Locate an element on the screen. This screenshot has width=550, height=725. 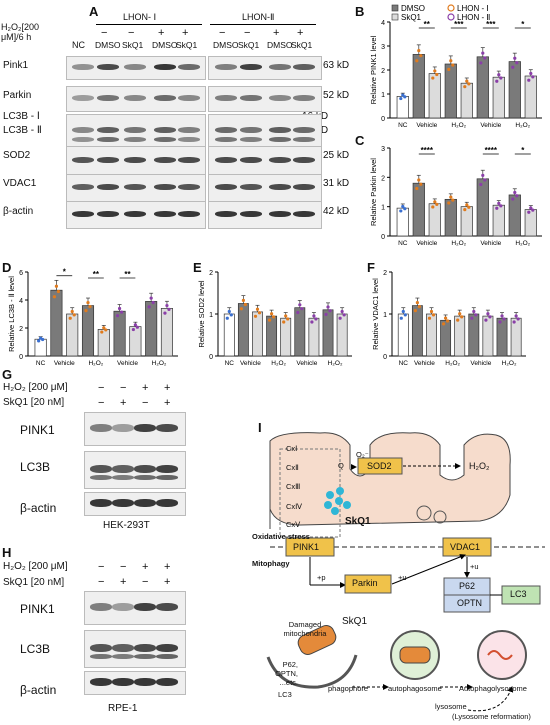
y-tick-label: 2 is located at coordinates (383, 178).